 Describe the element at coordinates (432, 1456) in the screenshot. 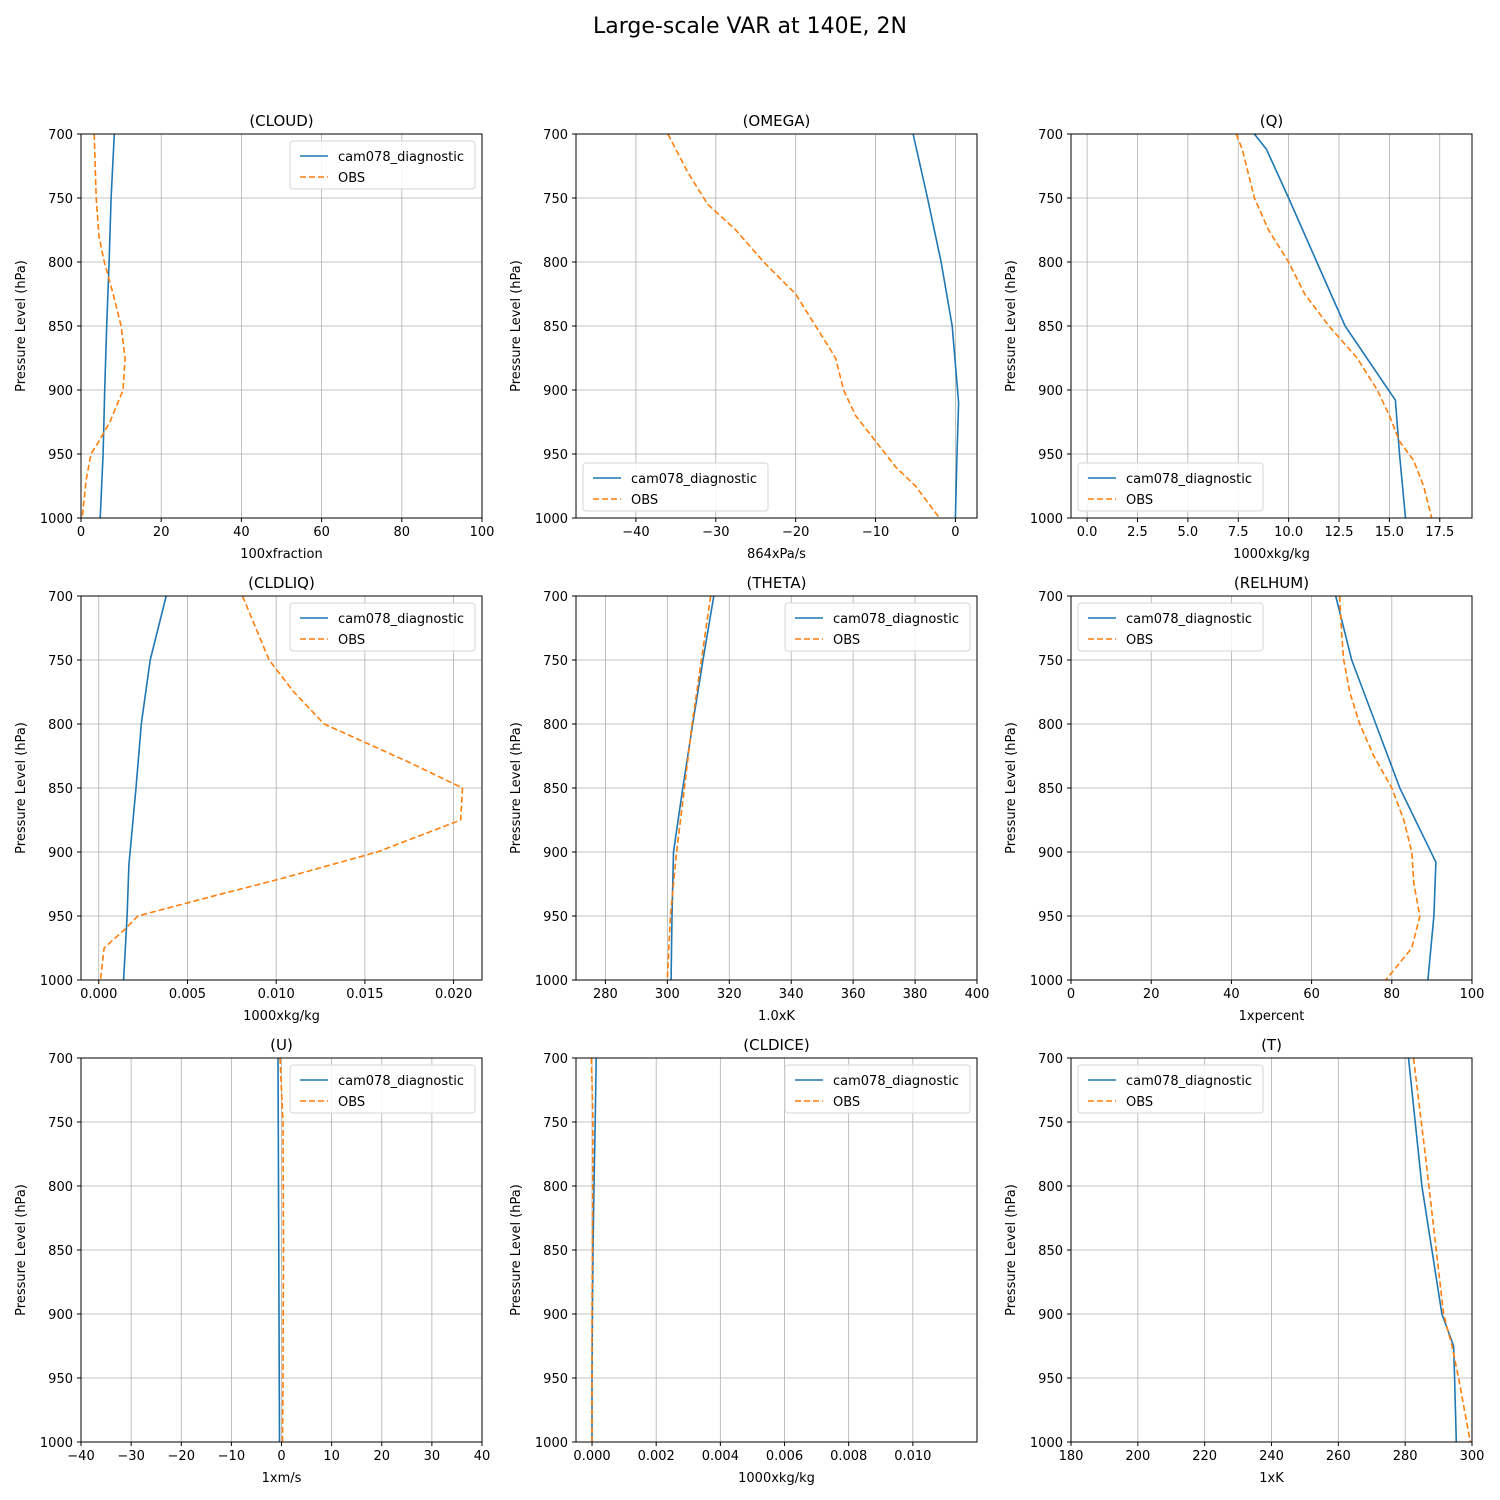

I see `x-tick-label: 30` at that location.